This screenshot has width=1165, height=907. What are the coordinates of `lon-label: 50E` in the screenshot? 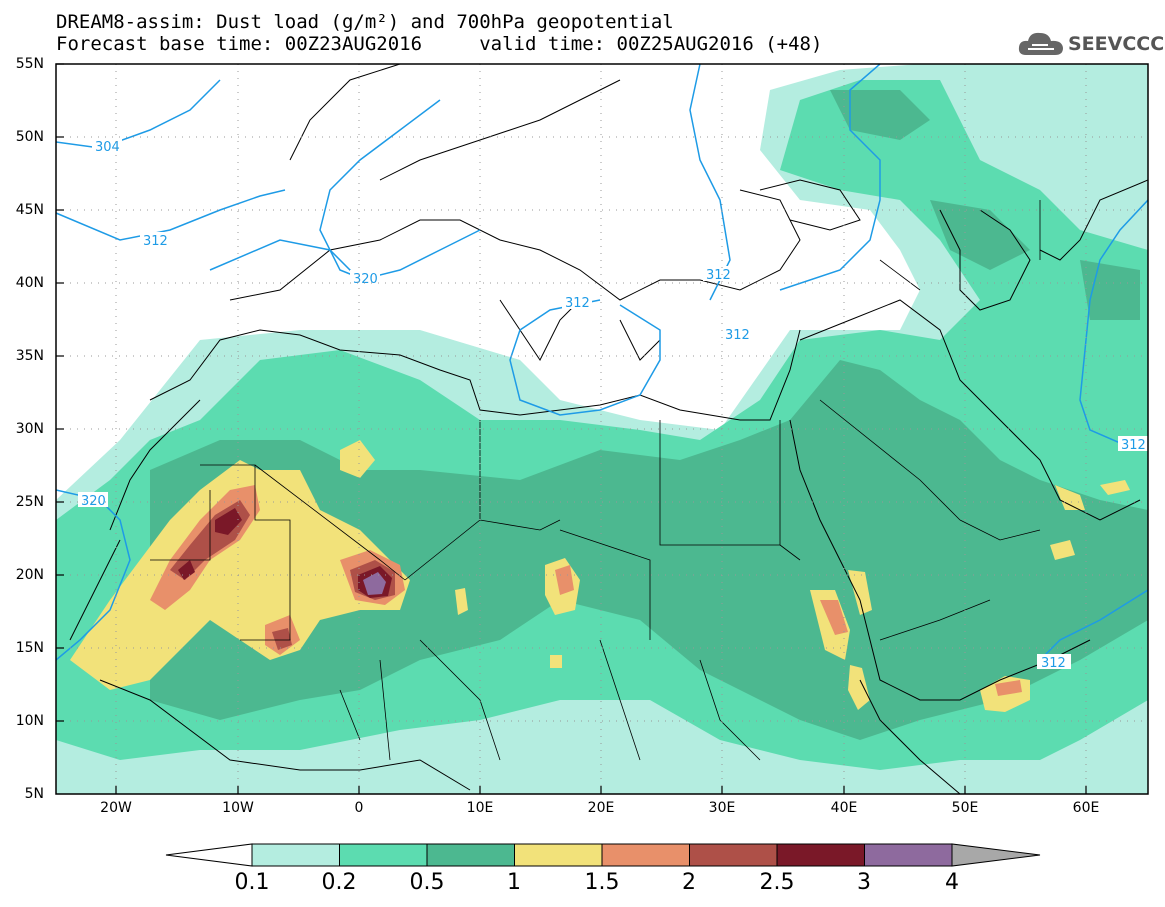 It's located at (965, 808).